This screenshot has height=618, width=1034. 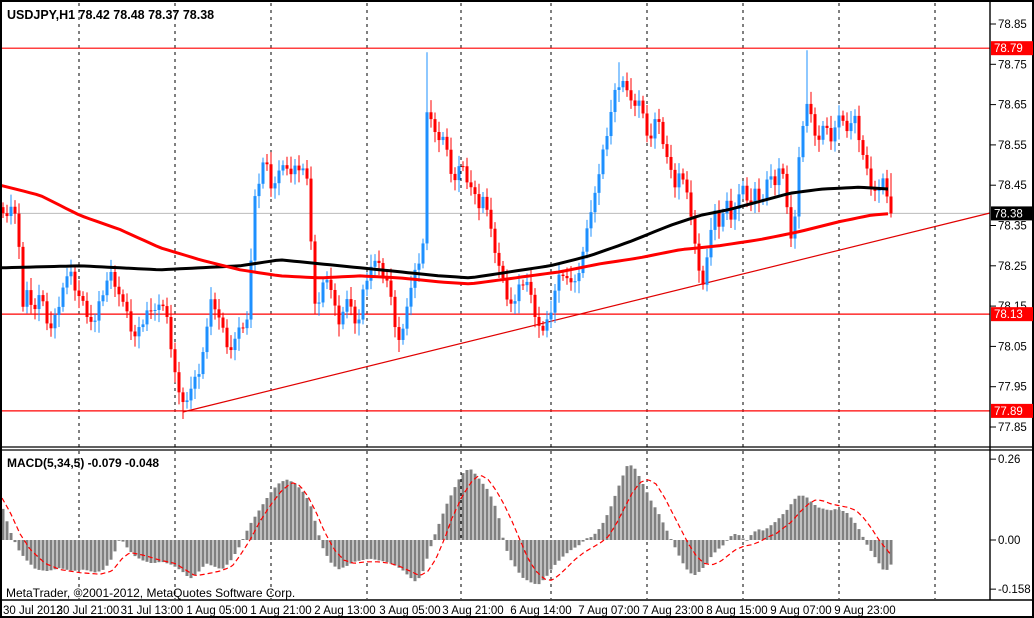 What do you see at coordinates (409, 611) in the screenshot?
I see `time-axis-label: 3 Aug 05:00` at bounding box center [409, 611].